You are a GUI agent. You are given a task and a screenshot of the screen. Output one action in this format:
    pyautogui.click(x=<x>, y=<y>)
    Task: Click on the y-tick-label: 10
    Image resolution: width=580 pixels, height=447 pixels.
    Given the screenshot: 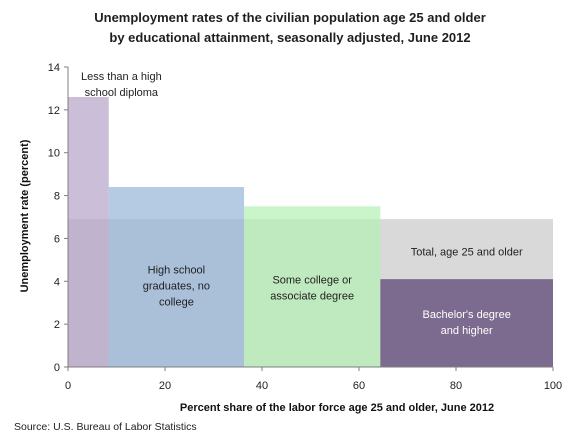 What is the action you would take?
    pyautogui.click(x=54, y=154)
    